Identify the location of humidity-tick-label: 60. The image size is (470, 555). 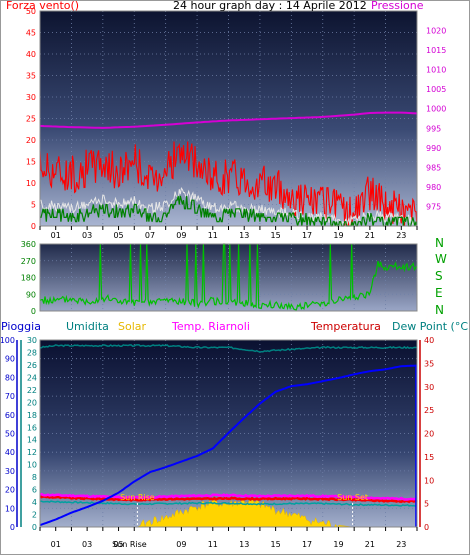
(10, 415).